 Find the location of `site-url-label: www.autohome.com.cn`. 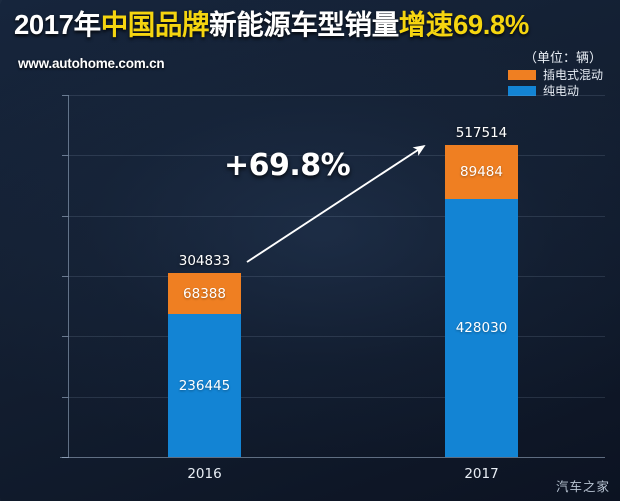

site-url-label: www.autohome.com.cn is located at coordinates (91, 63).